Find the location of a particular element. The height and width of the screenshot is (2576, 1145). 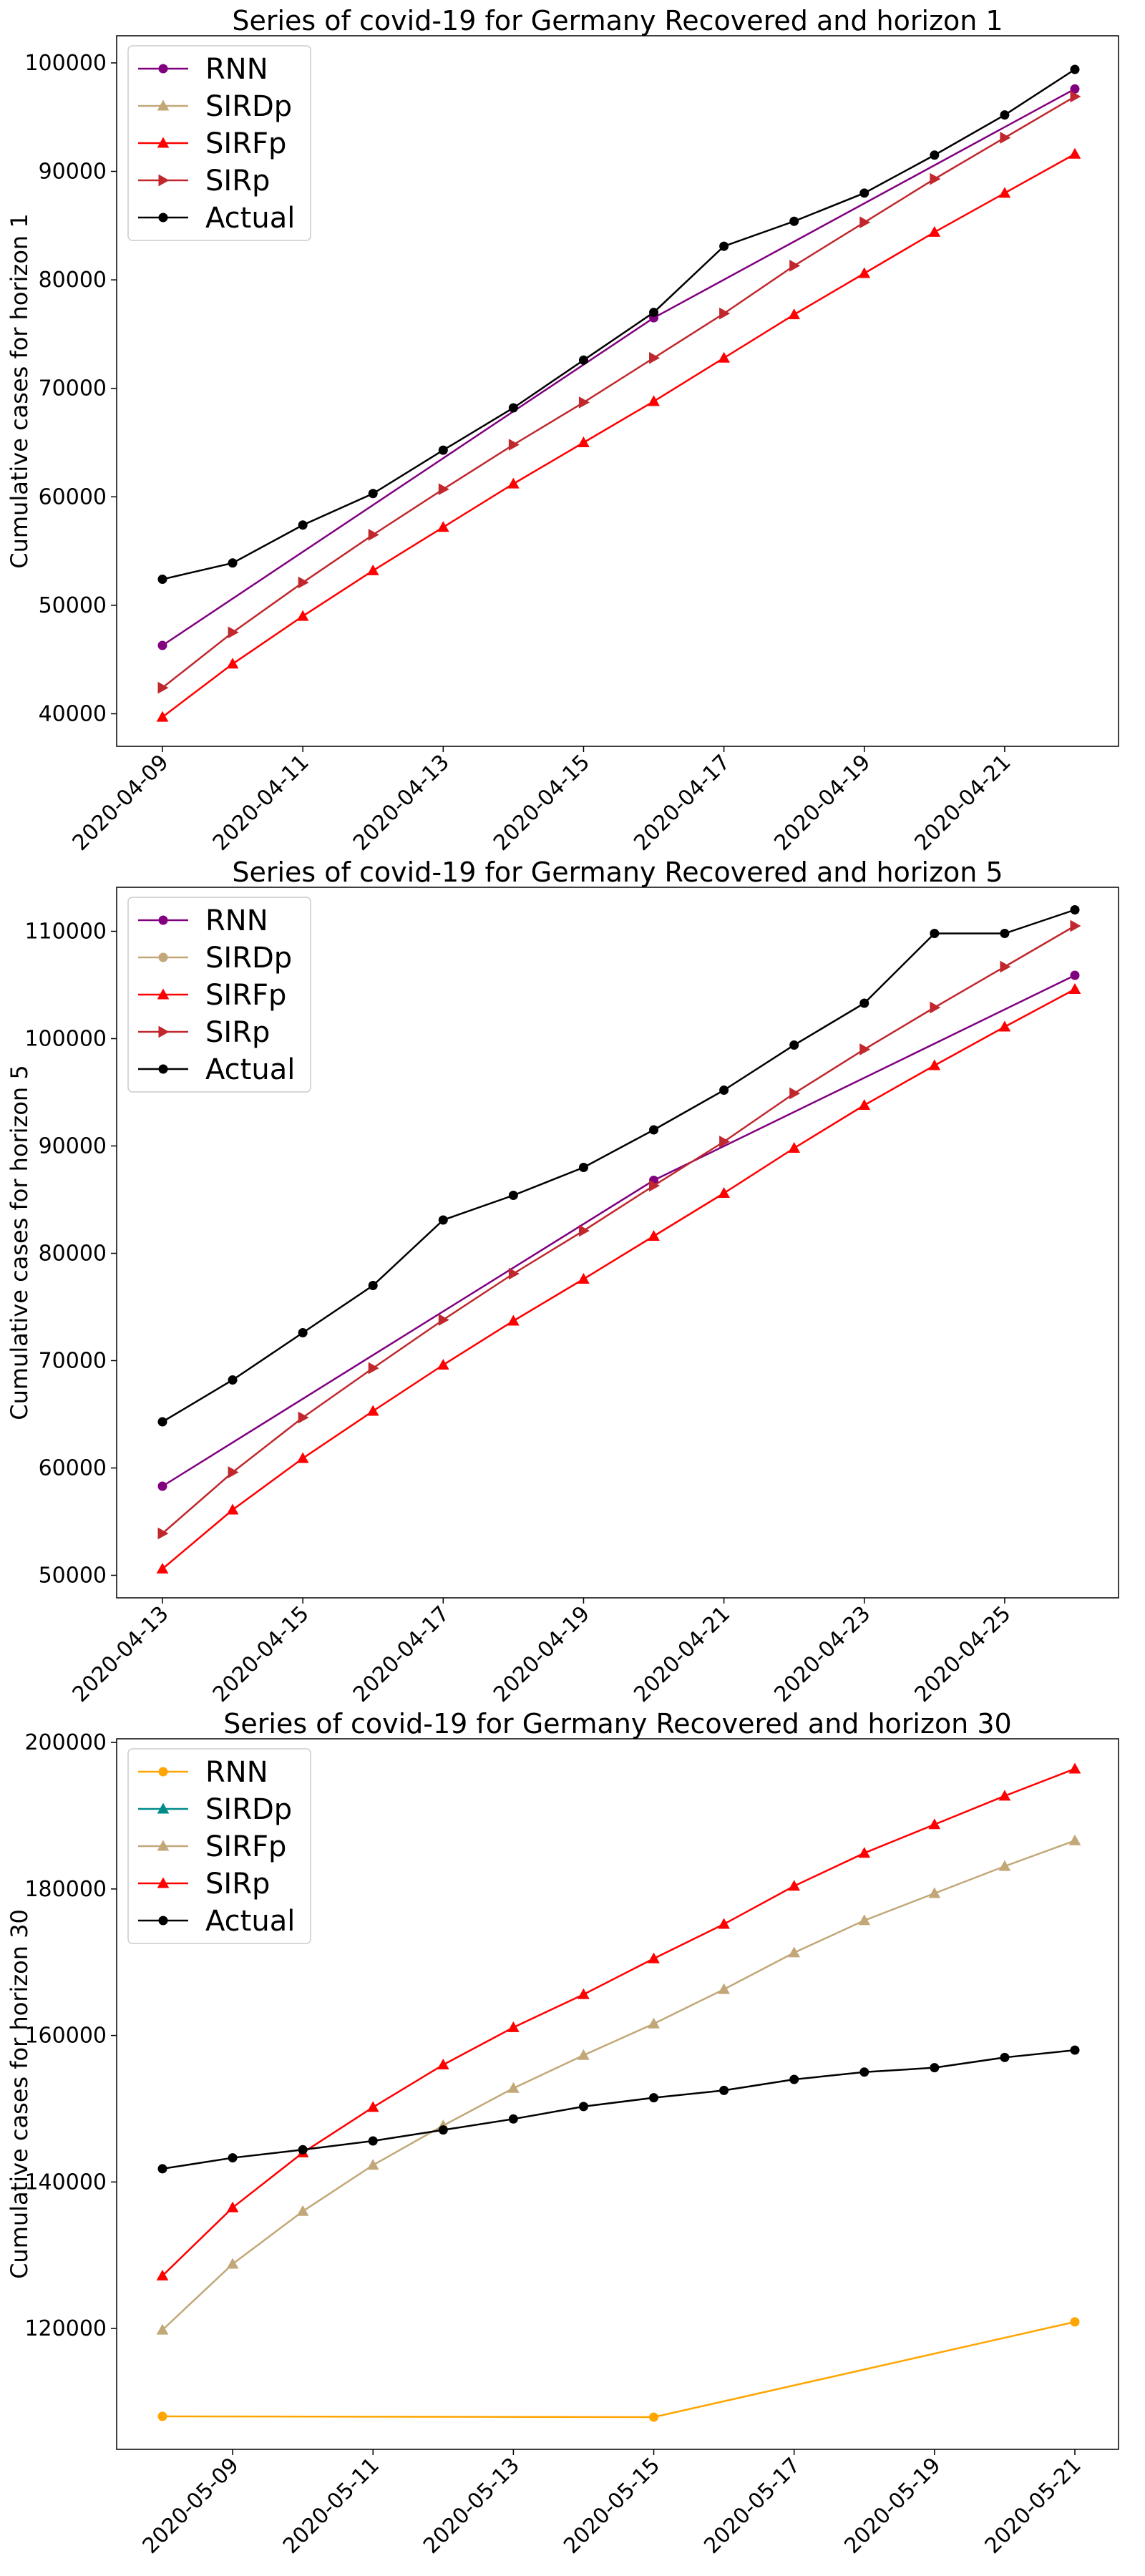

x-tick-label: 2020-04-17 is located at coordinates (401, 1654).